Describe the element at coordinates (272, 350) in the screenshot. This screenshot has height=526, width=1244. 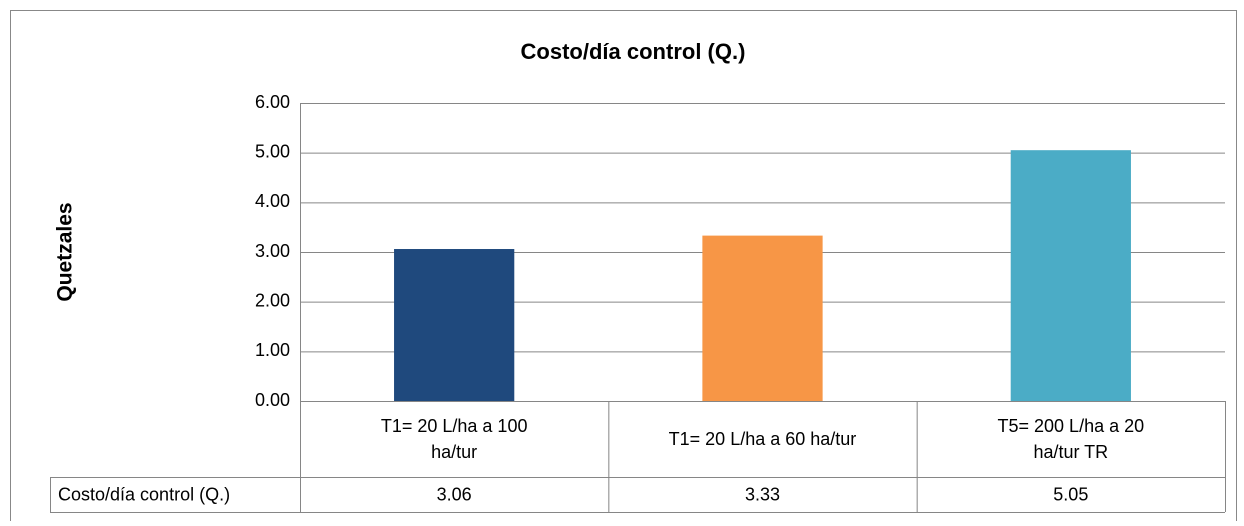
I see `y-tick-label: 1.00` at that location.